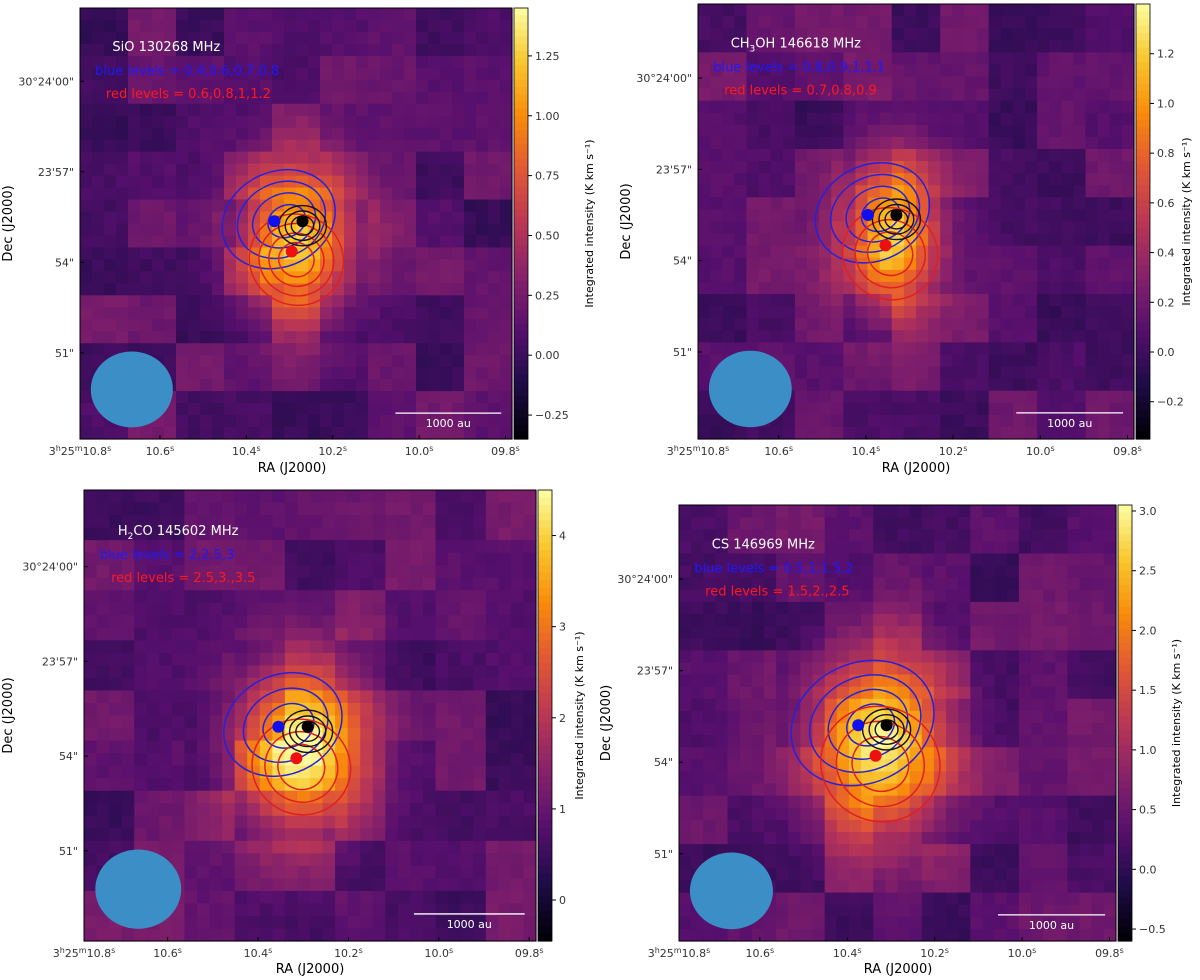  What do you see at coordinates (348, 953) in the screenshot?
I see `x-tick-label: 10.2s` at bounding box center [348, 953].